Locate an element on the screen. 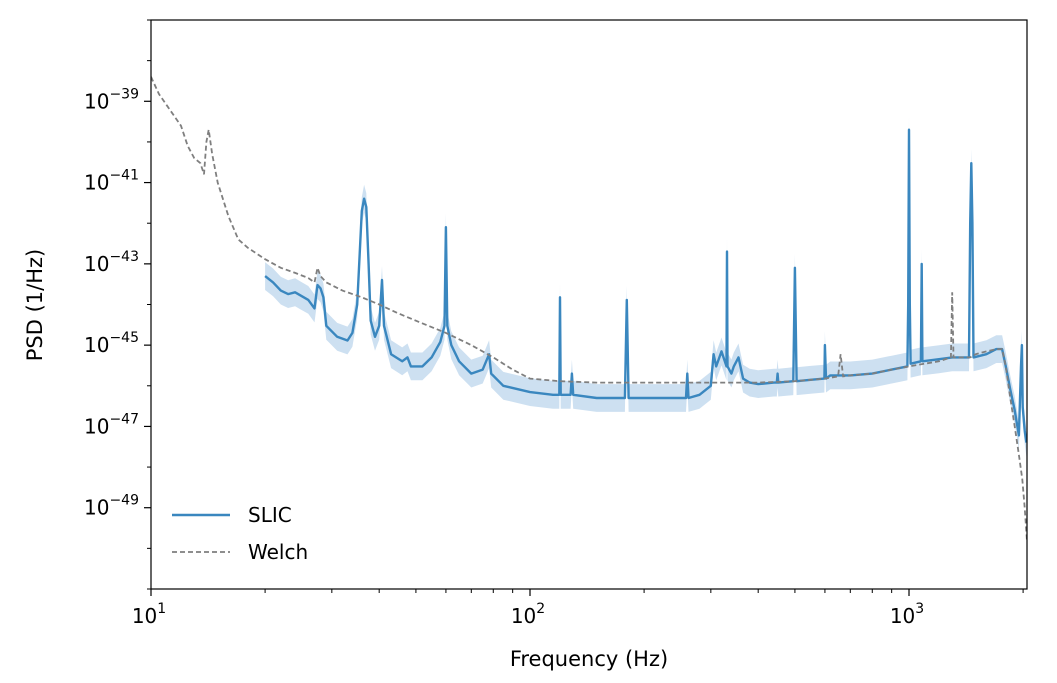 This screenshot has height=683, width=1057. legend-label: Welch is located at coordinates (278, 552).